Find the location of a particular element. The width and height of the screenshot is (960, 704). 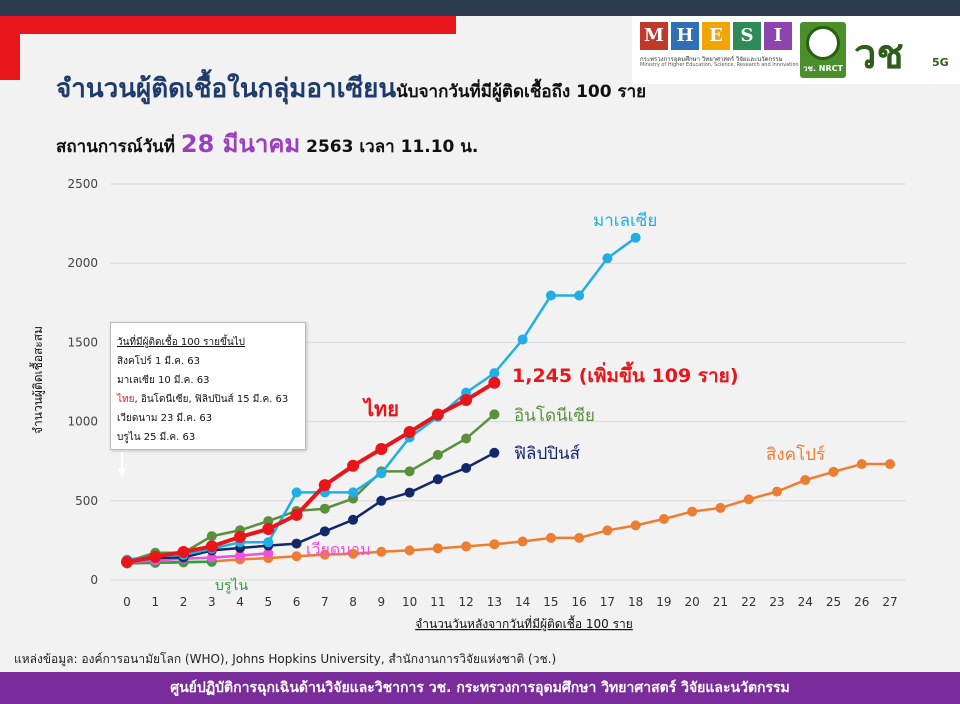

mhesi-letter: H is located at coordinates (685, 36).